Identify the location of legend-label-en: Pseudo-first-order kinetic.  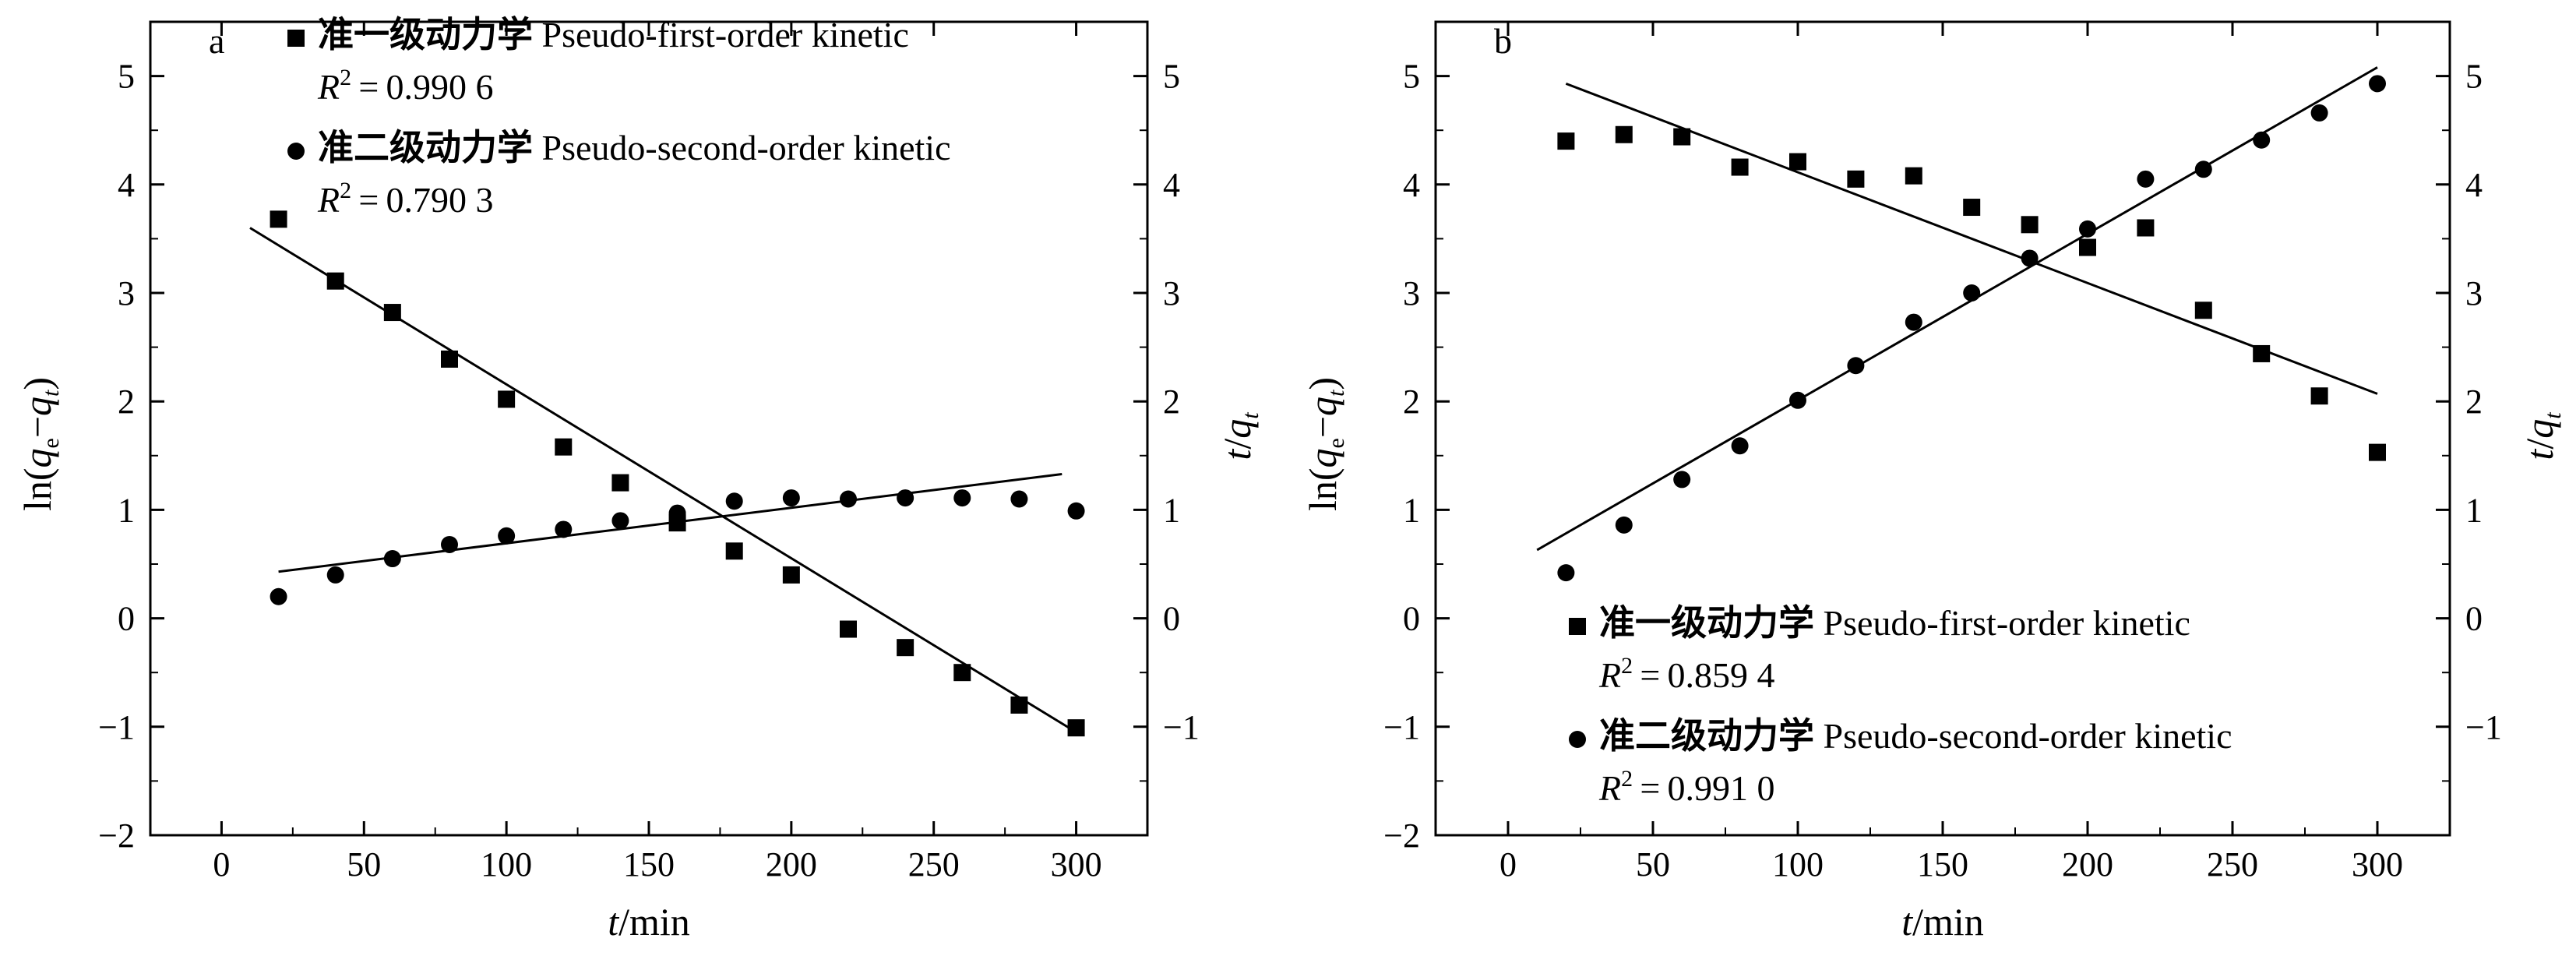
(721, 35).